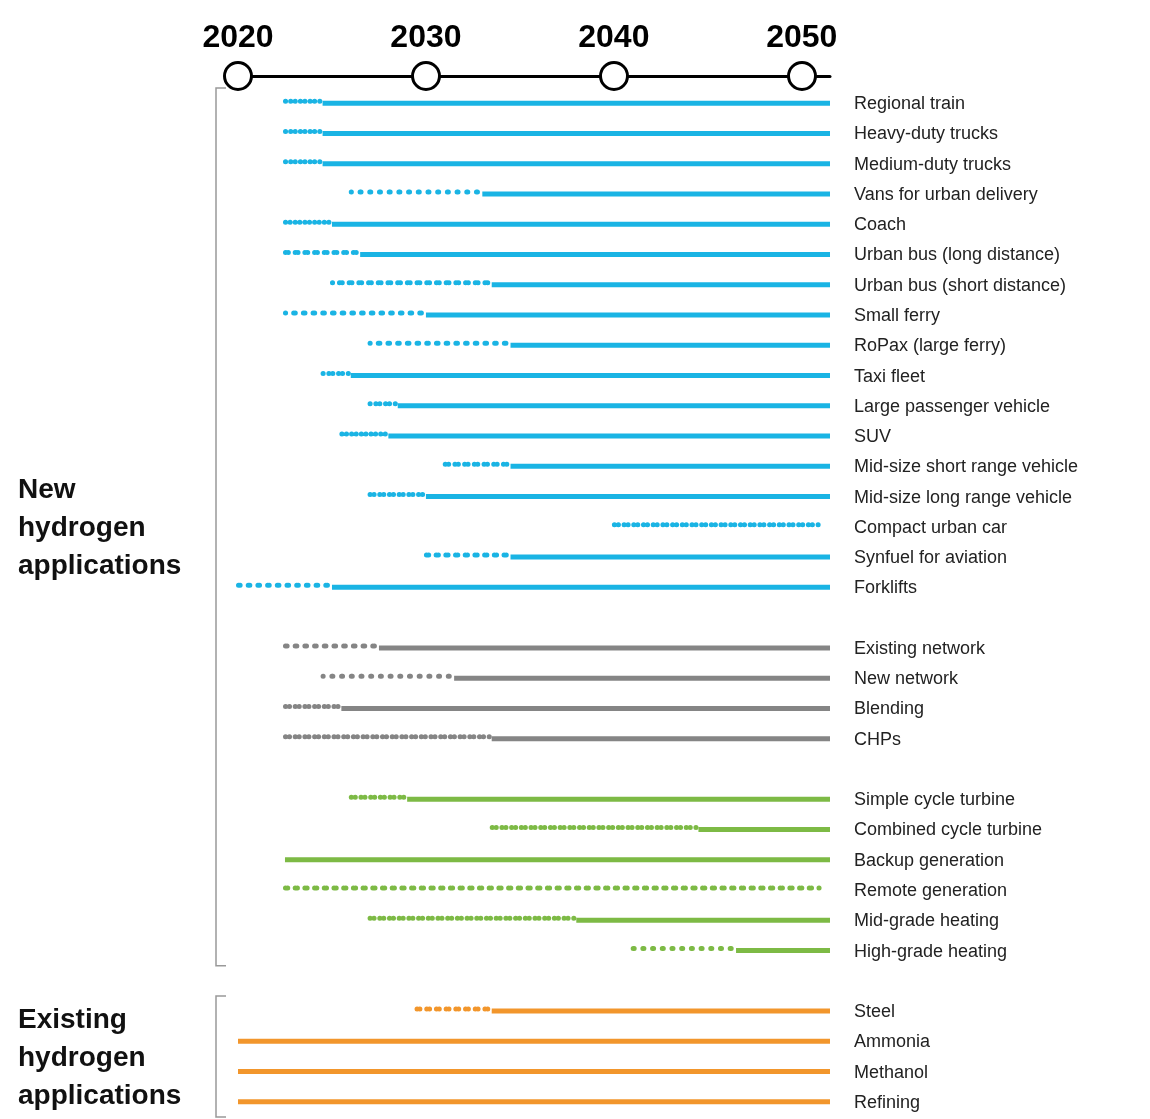 This screenshot has width=1150, height=1119. Describe the element at coordinates (931, 557) in the screenshot. I see `y-tick-label: Synfuel for aviation` at that location.